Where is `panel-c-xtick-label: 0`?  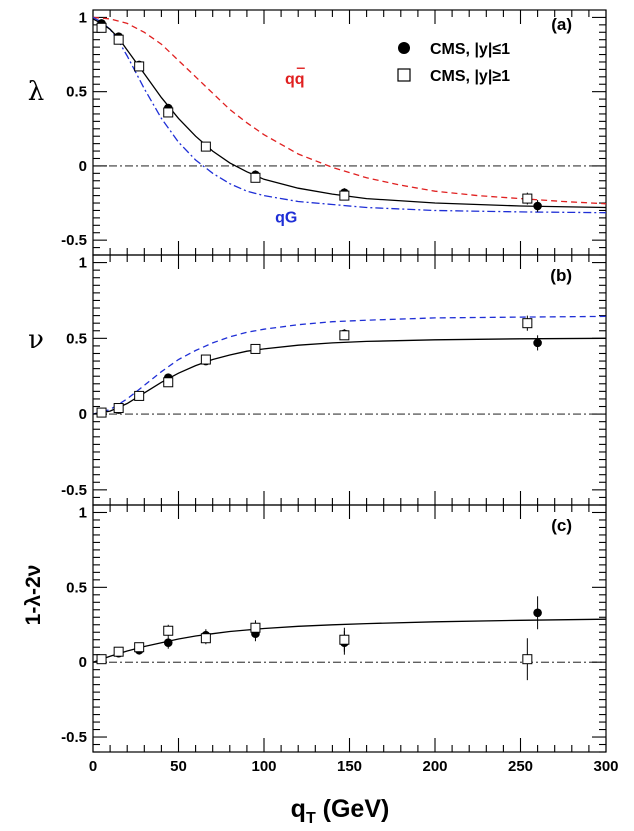
panel-c-xtick-label: 0 is located at coordinates (93, 766).